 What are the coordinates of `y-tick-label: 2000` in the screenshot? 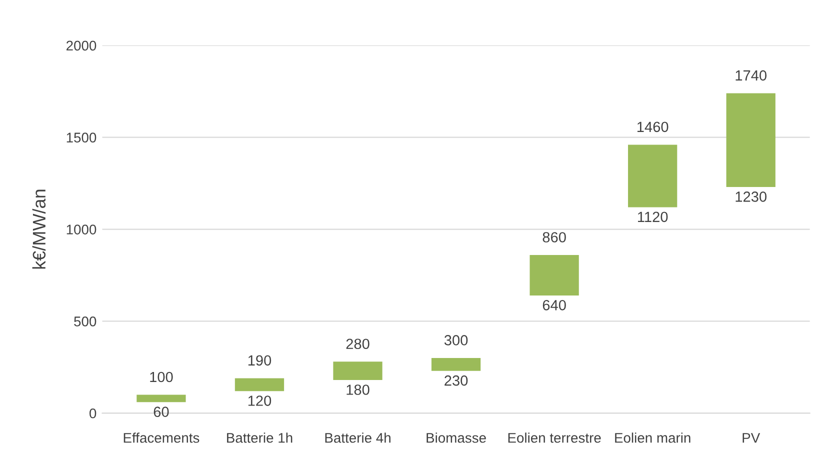 It's located at (81, 45).